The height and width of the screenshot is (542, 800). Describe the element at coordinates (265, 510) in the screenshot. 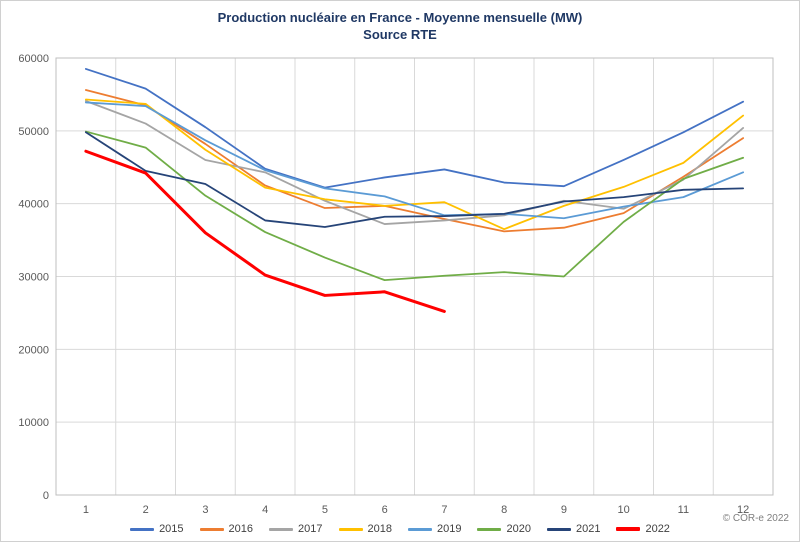

I see `x-axis-tick-label: 4` at that location.